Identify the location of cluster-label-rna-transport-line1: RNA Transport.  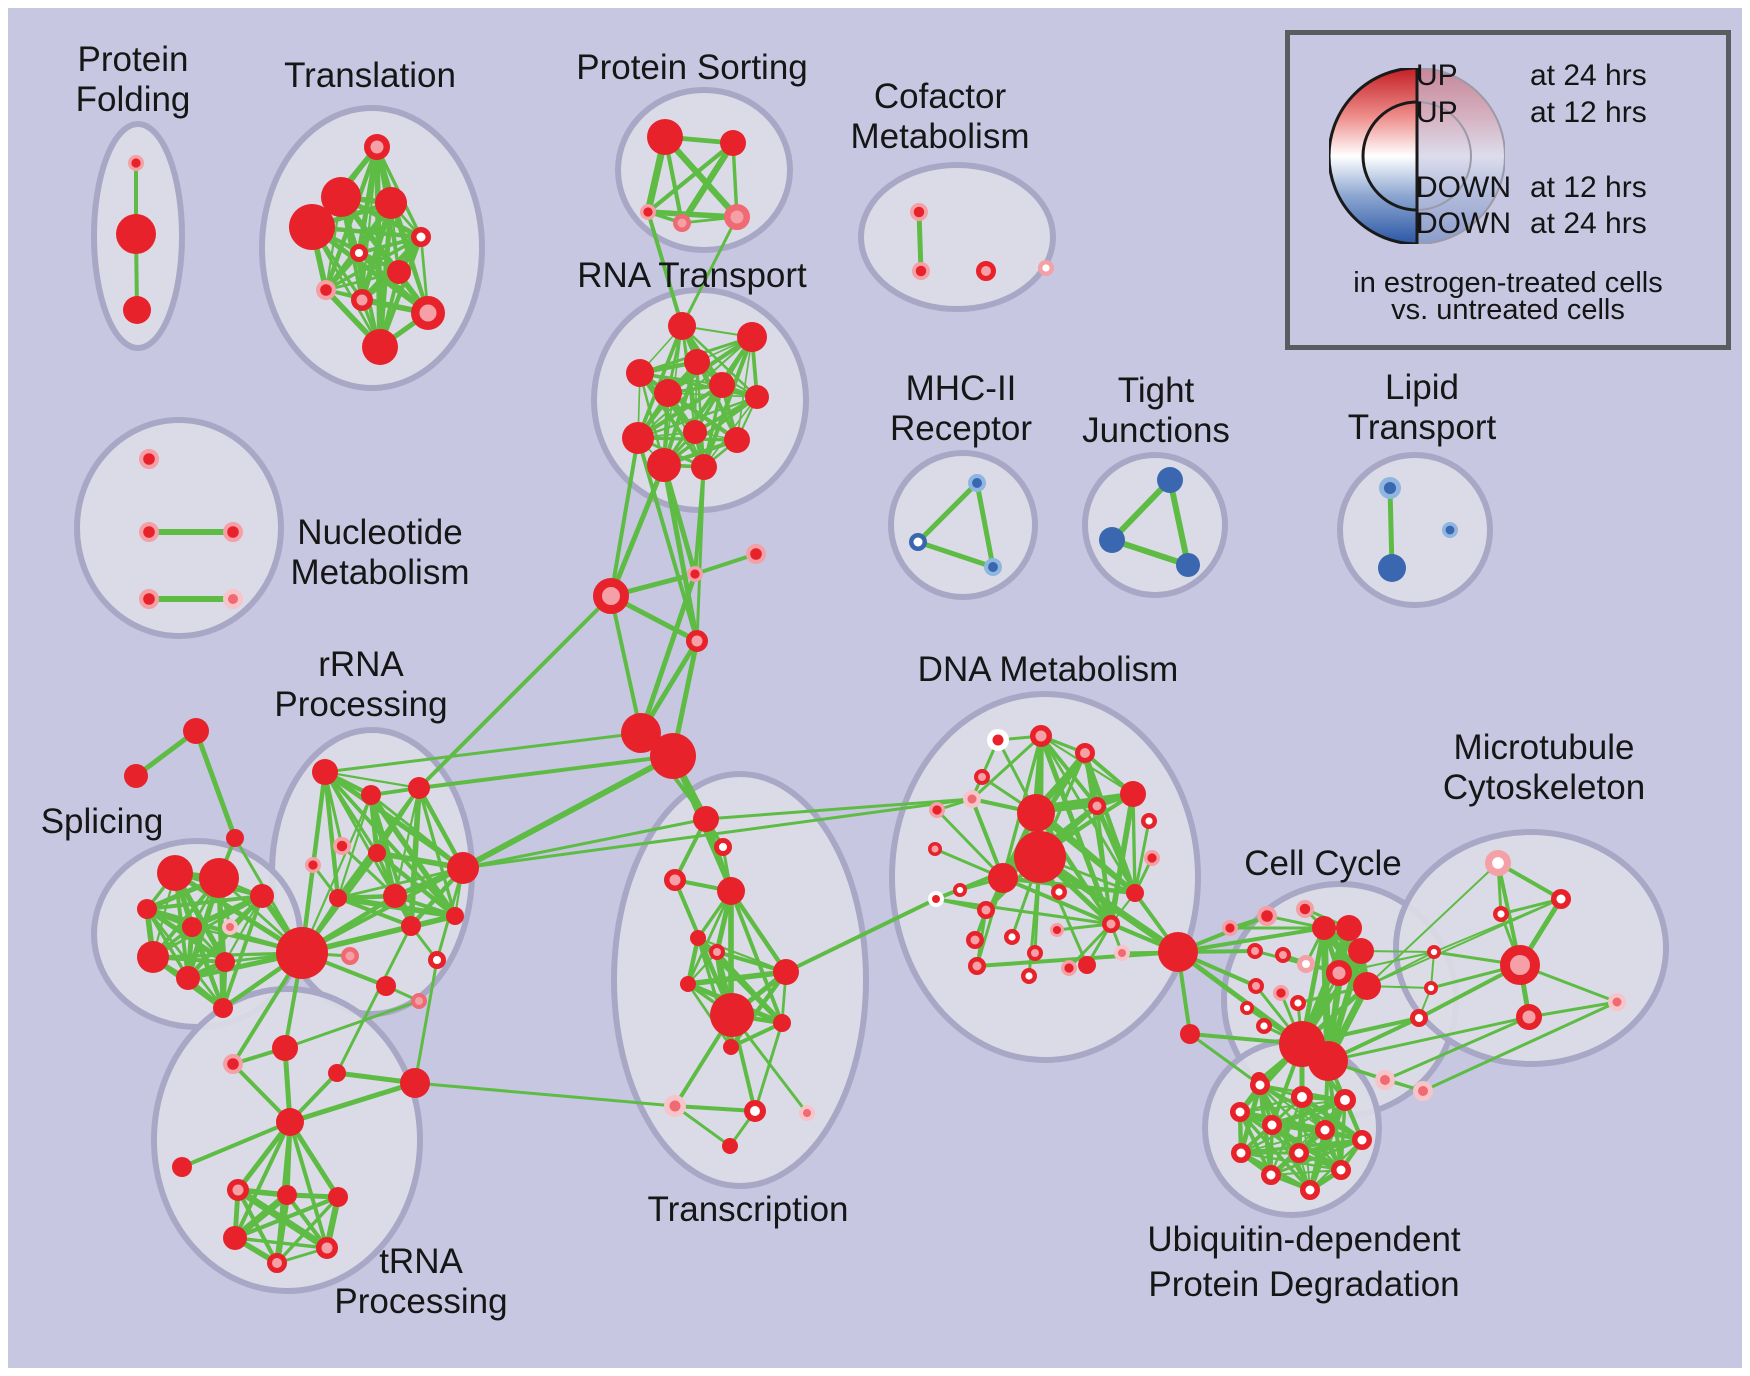
(692, 275).